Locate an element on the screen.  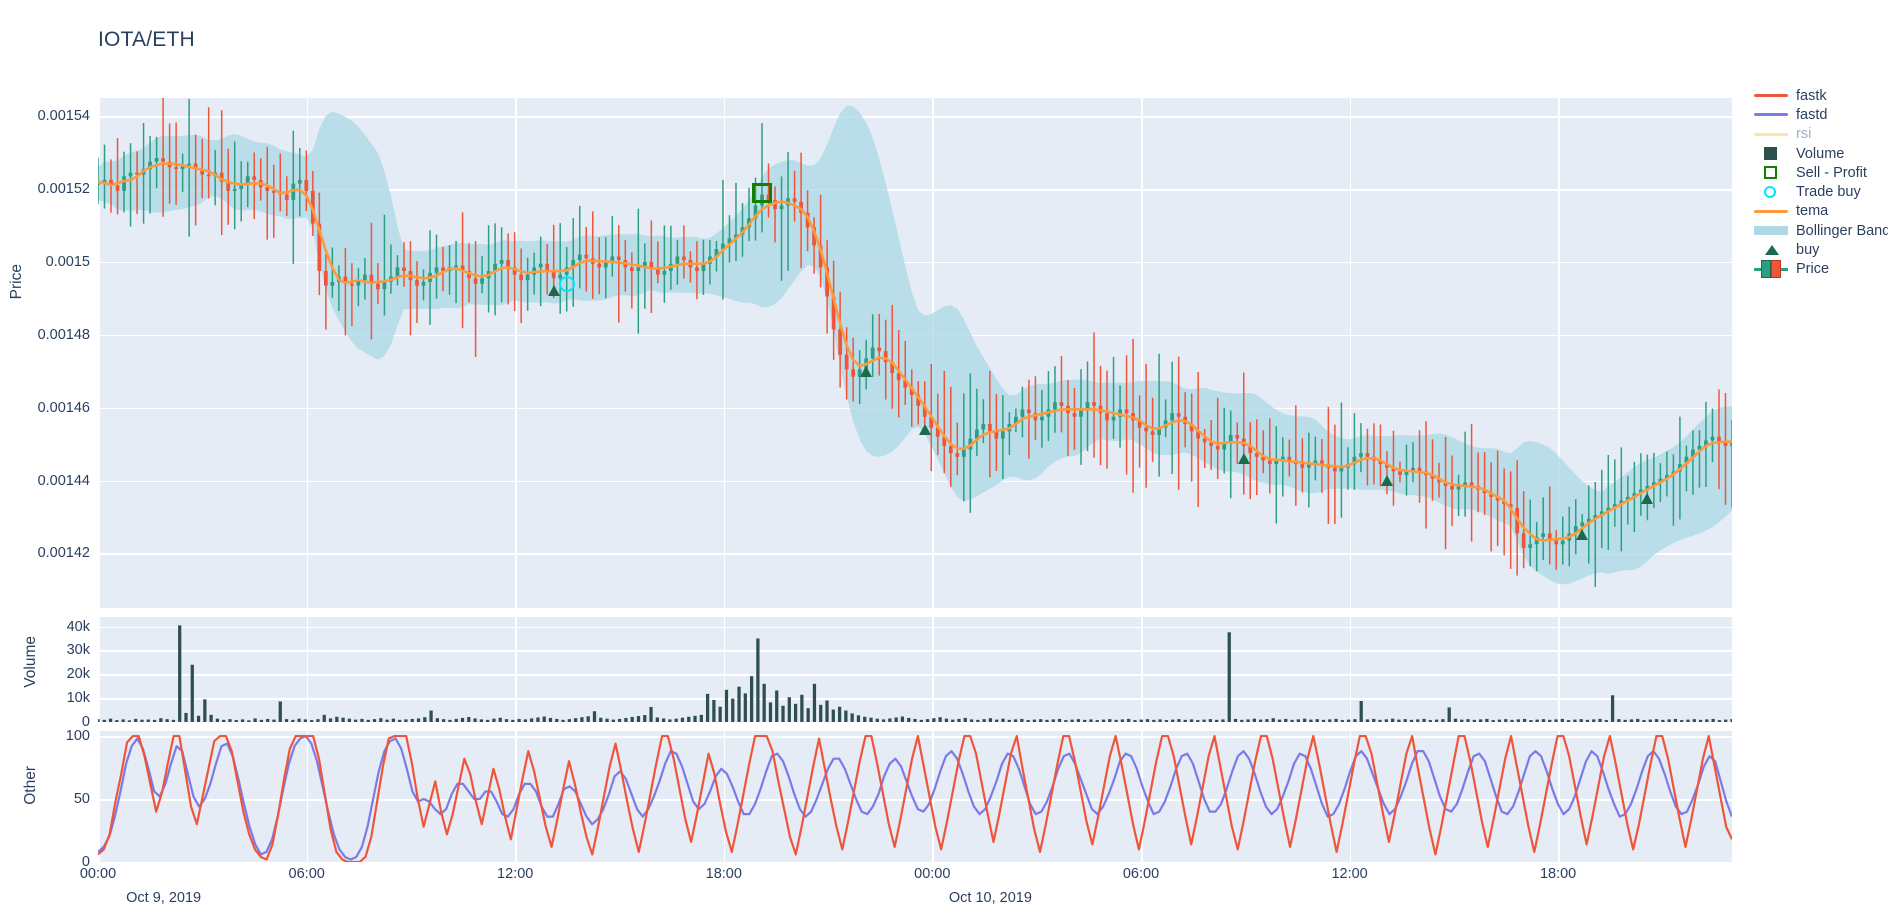
axis-tick-label: 0.00146 is located at coordinates (63, 407).